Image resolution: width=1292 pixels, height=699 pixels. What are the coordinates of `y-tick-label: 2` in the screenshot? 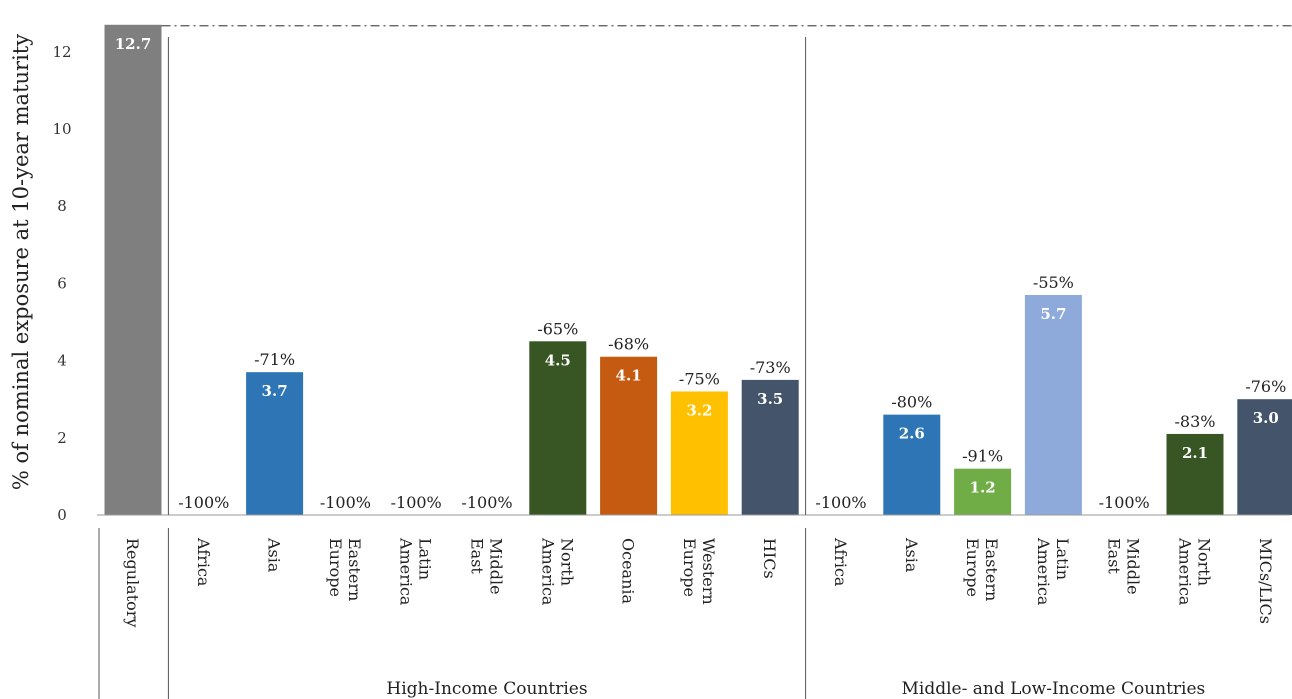 It's located at (62, 438).